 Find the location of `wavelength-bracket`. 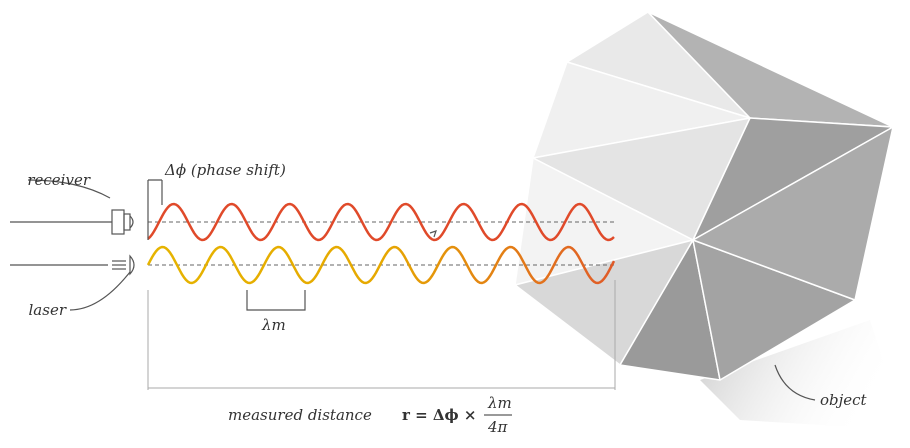

wavelength-bracket is located at coordinates (276, 300).